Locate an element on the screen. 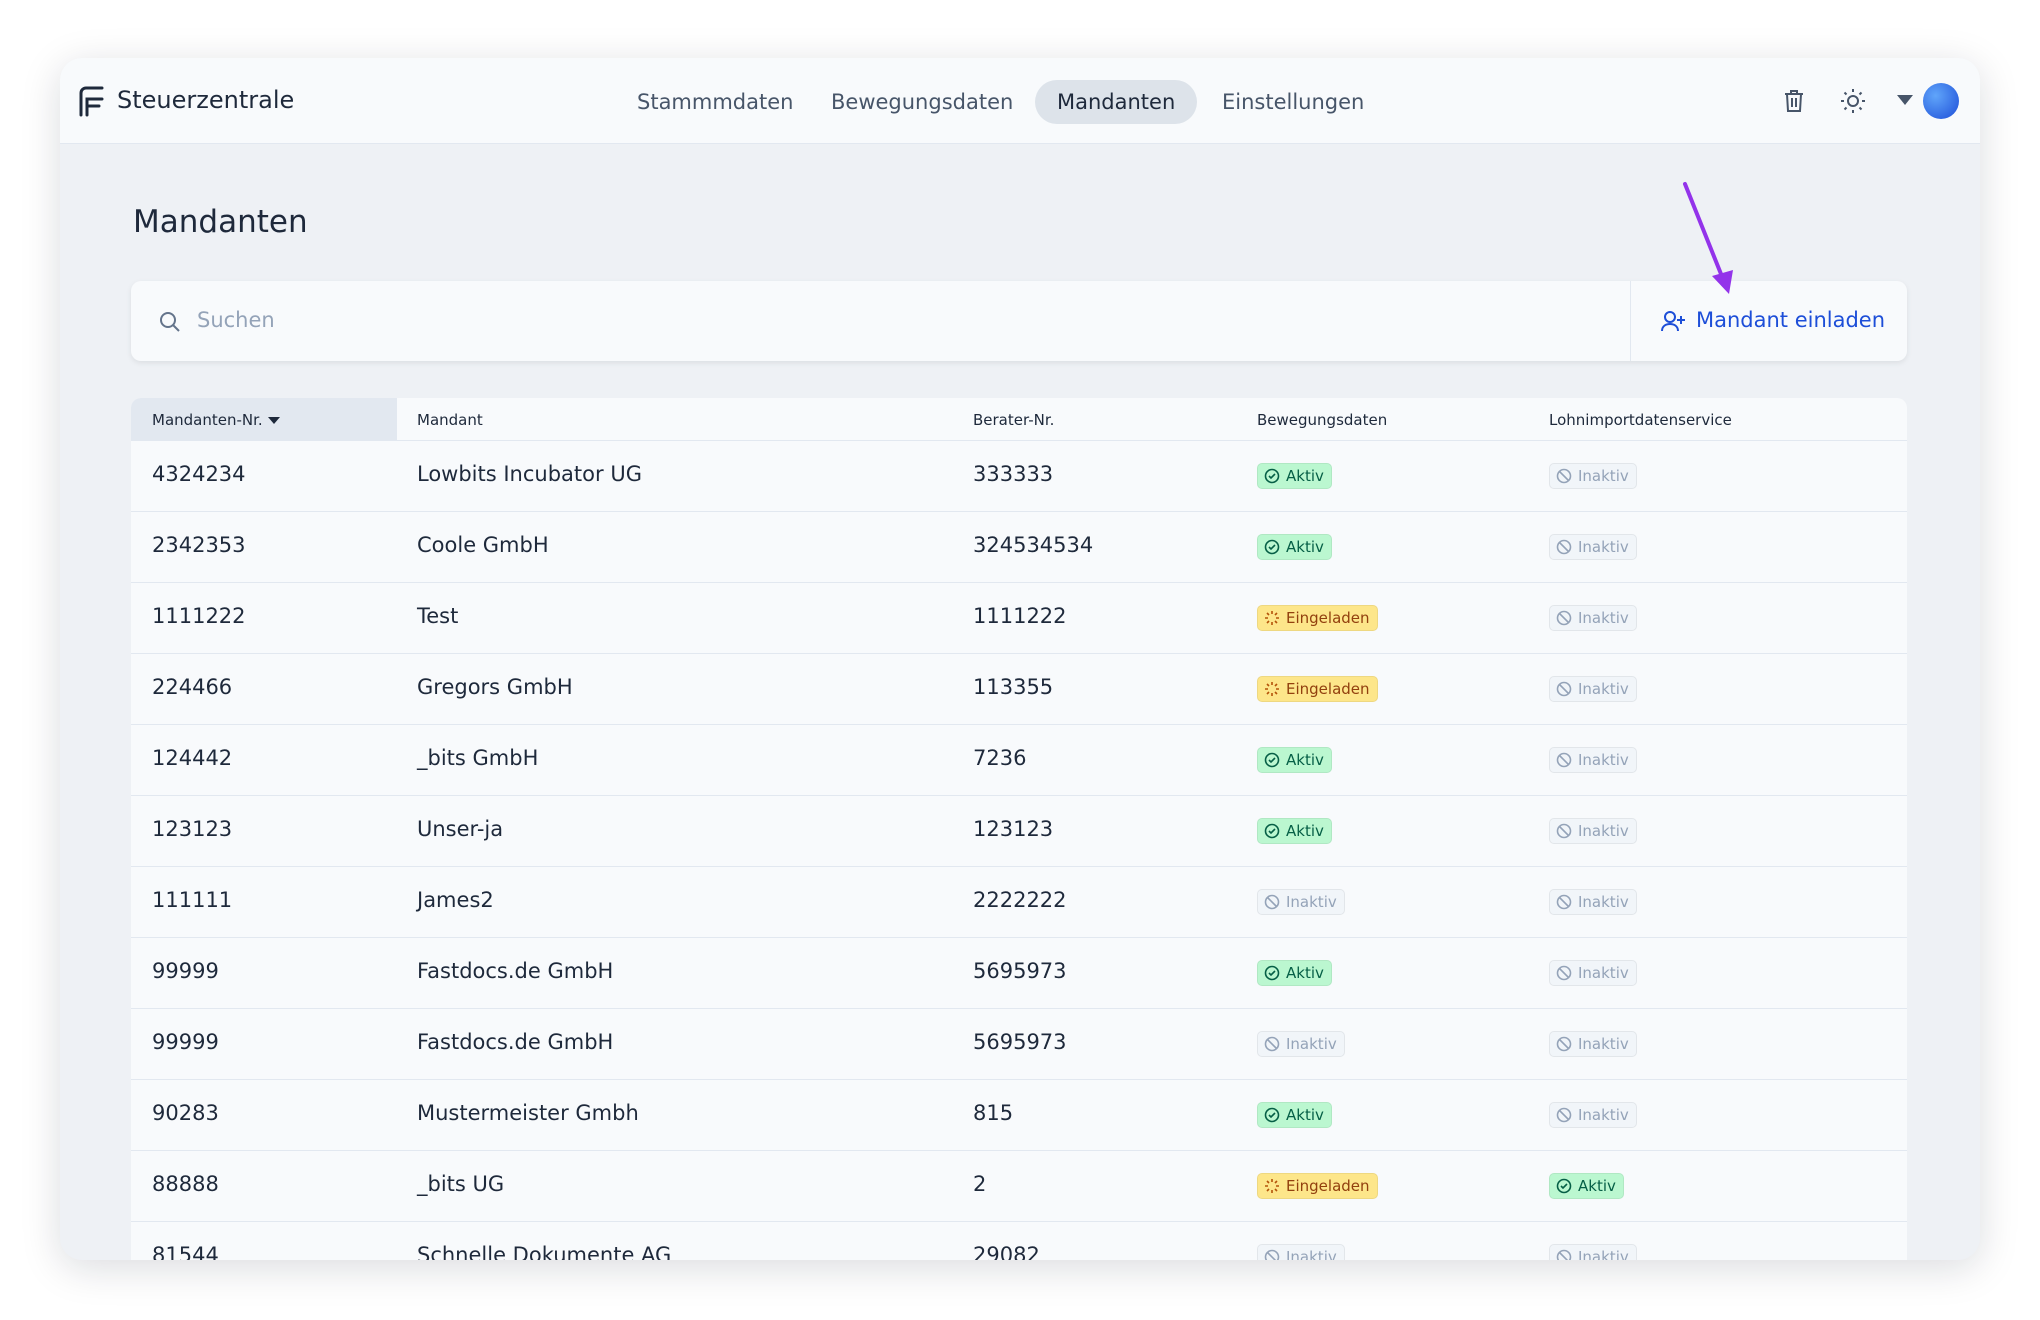 The width and height of the screenshot is (2040, 1320). logo is located at coordinates (91, 101).